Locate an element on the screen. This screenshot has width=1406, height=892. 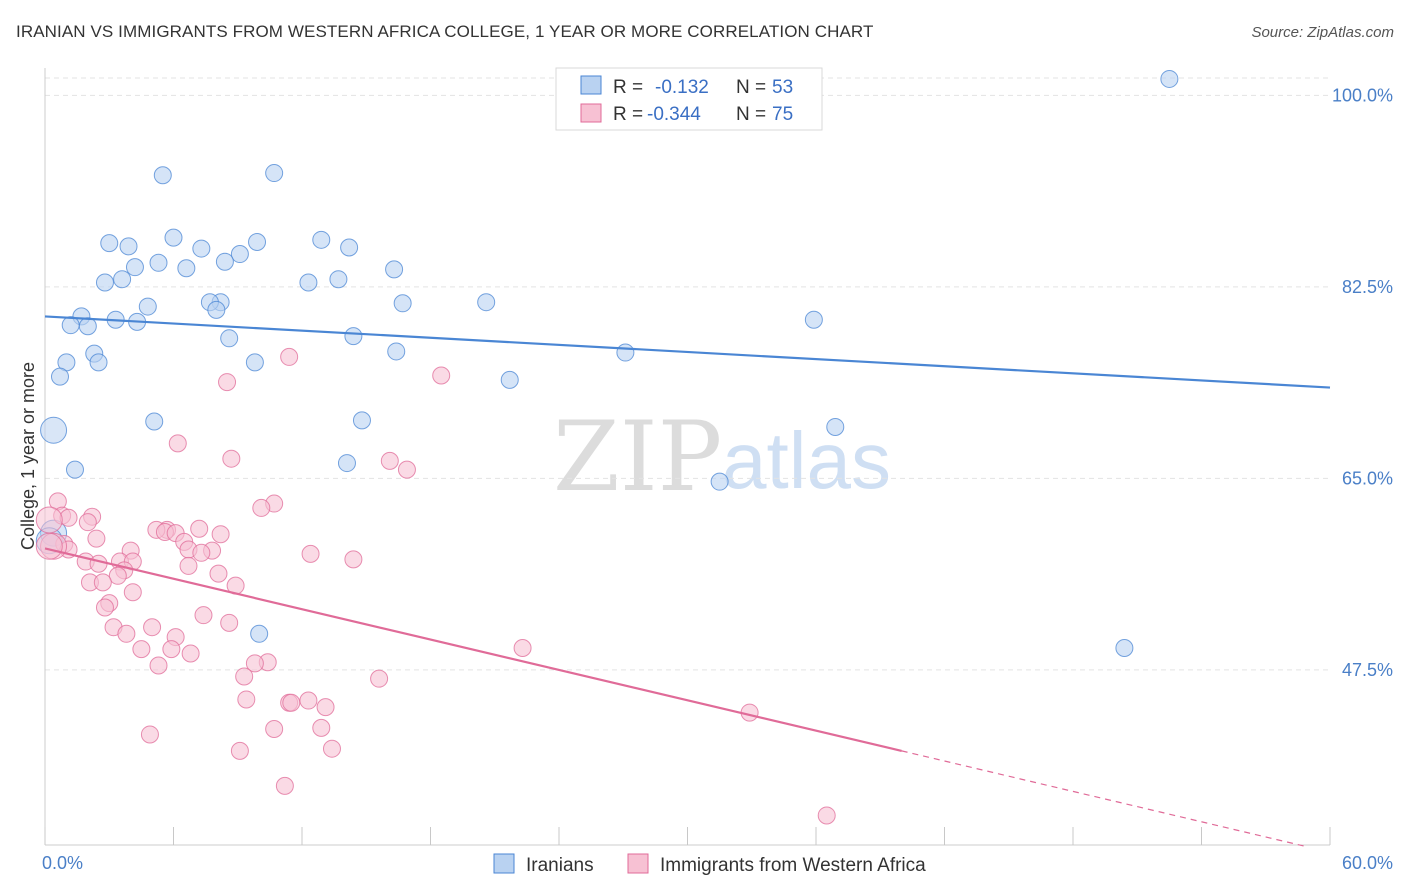
legend-swatch-iranians is located at coordinates (591, 85).